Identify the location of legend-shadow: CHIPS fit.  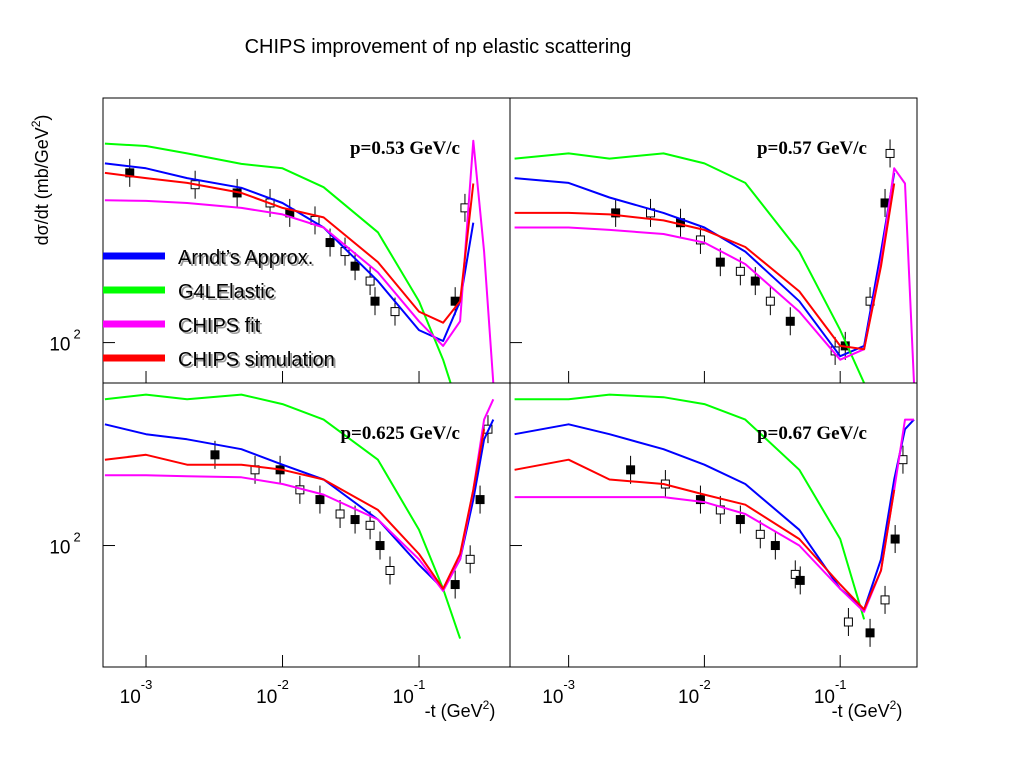
(221, 328).